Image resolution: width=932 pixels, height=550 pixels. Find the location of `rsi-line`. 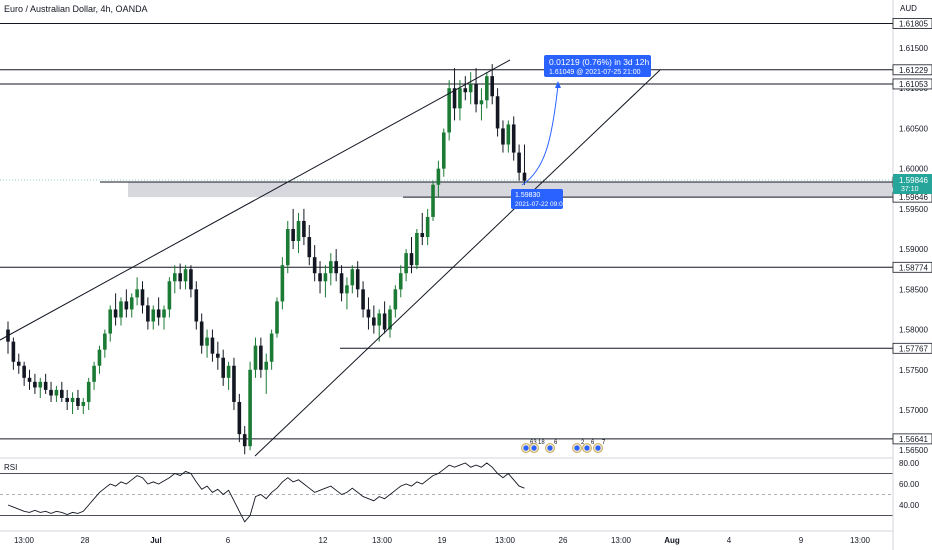

rsi-line is located at coordinates (266, 492).